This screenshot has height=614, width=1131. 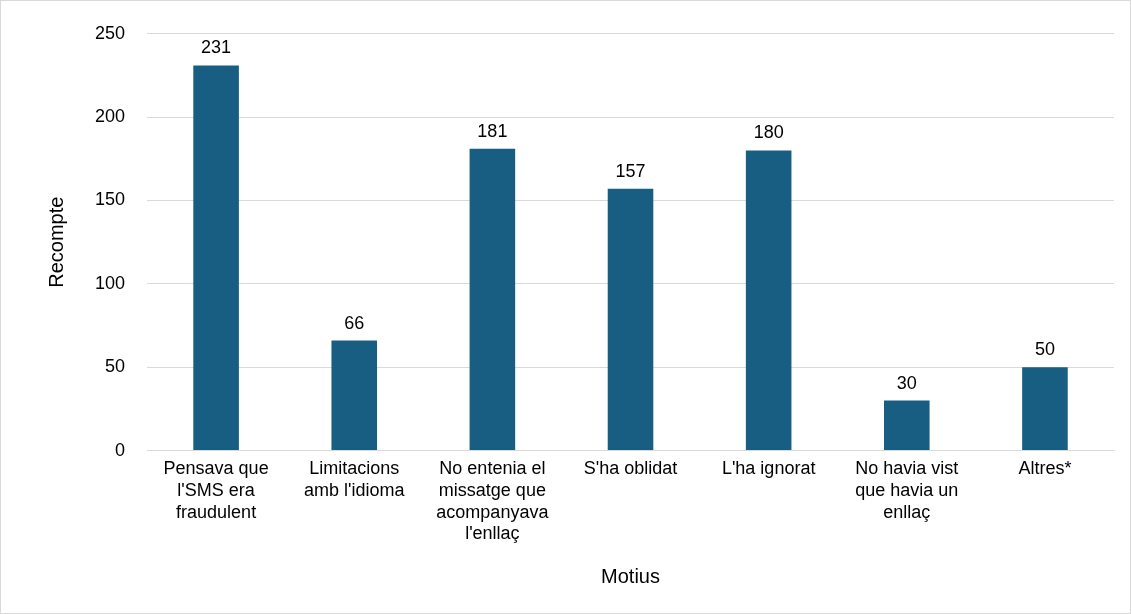 What do you see at coordinates (55, 242) in the screenshot?
I see `y-axis-title: Recompte` at bounding box center [55, 242].